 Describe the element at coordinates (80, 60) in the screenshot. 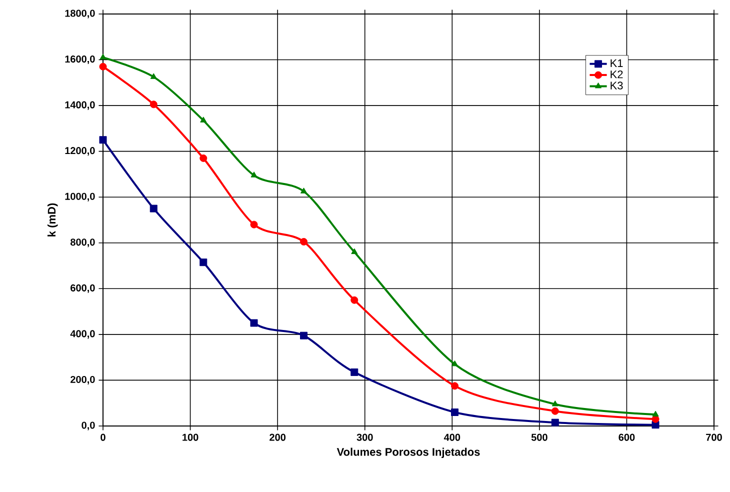

I see `y-tick-label: 1600,0` at that location.